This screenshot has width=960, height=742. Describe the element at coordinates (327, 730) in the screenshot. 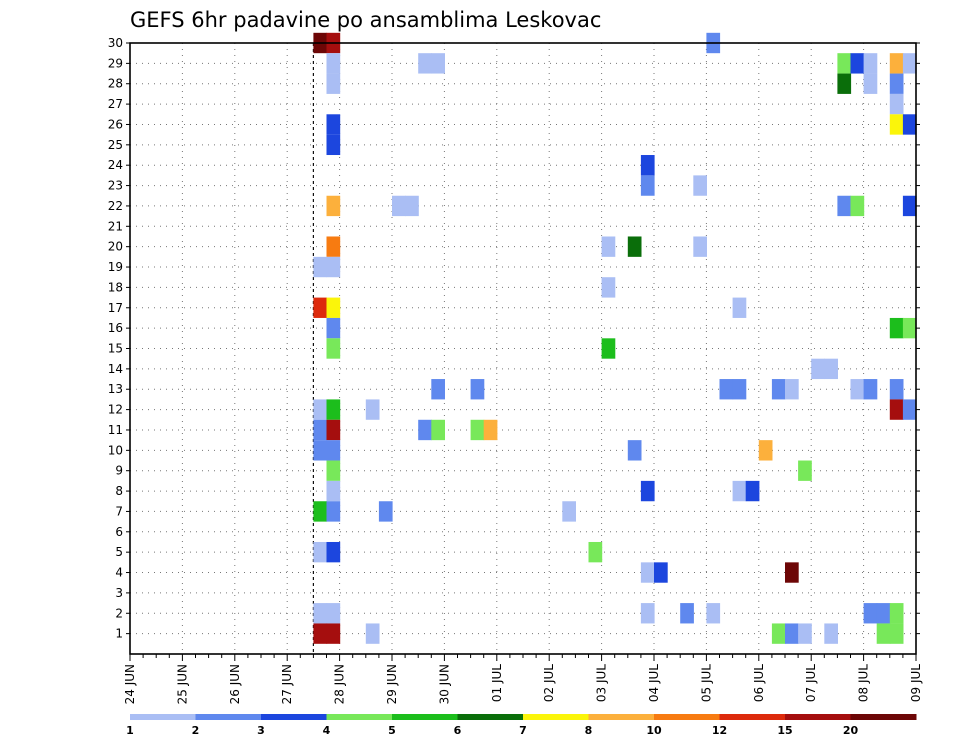

I see `colorbar-label: 4` at that location.